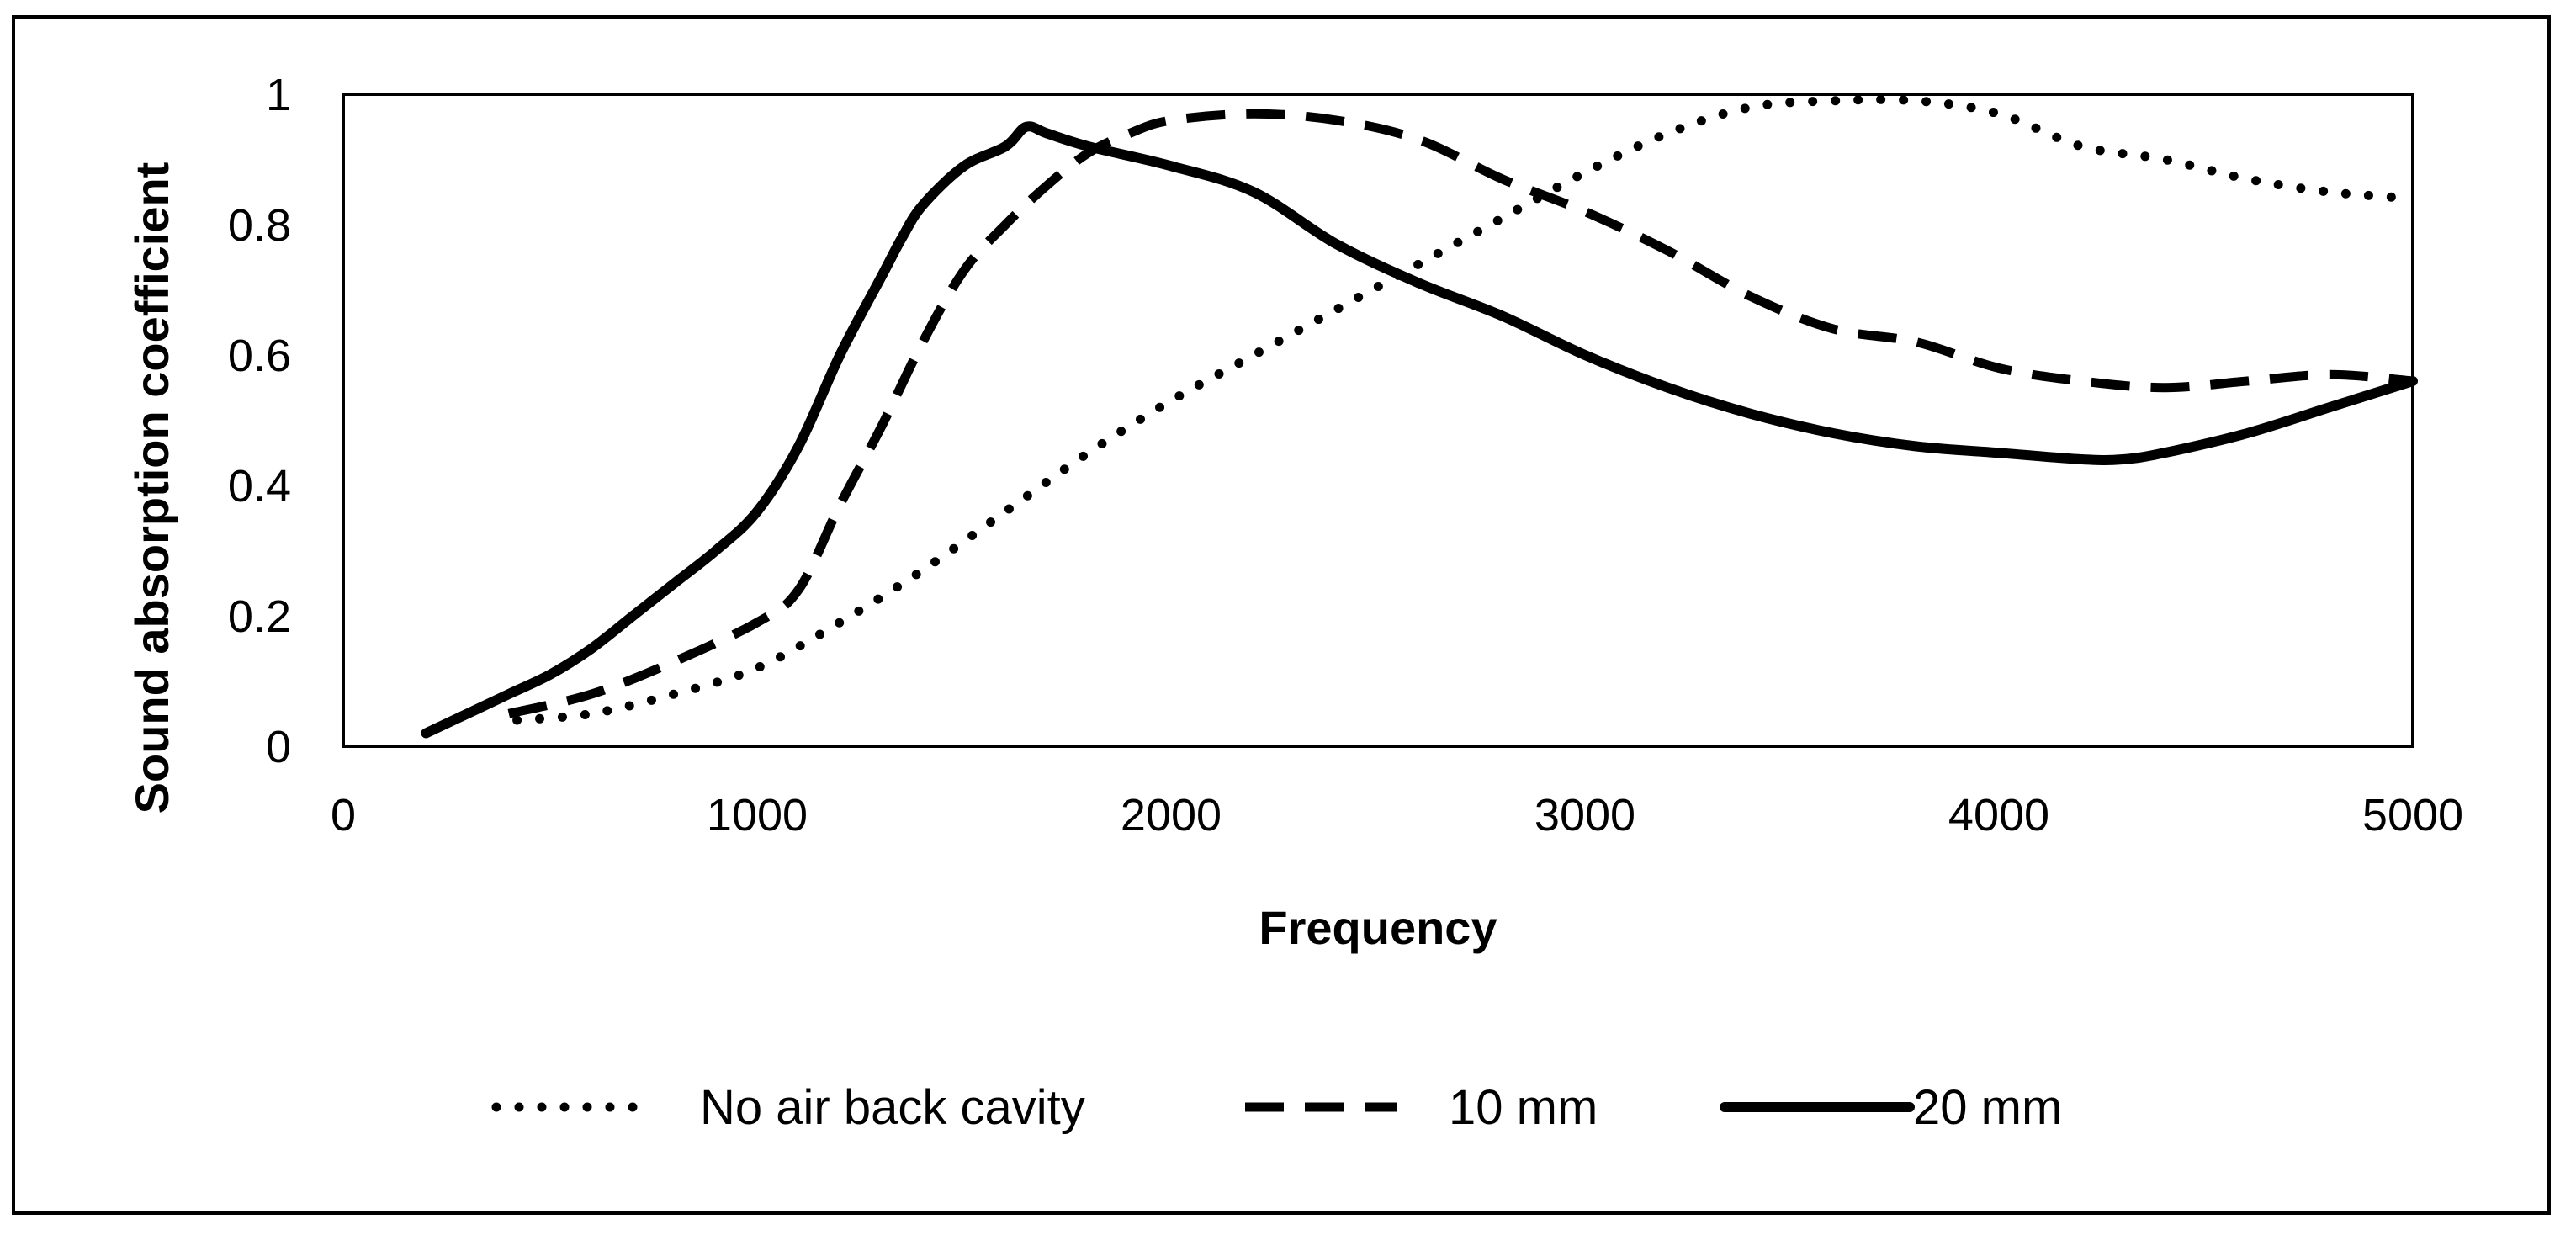  I want to click on y-tick-label: 0.2, so click(259, 616).